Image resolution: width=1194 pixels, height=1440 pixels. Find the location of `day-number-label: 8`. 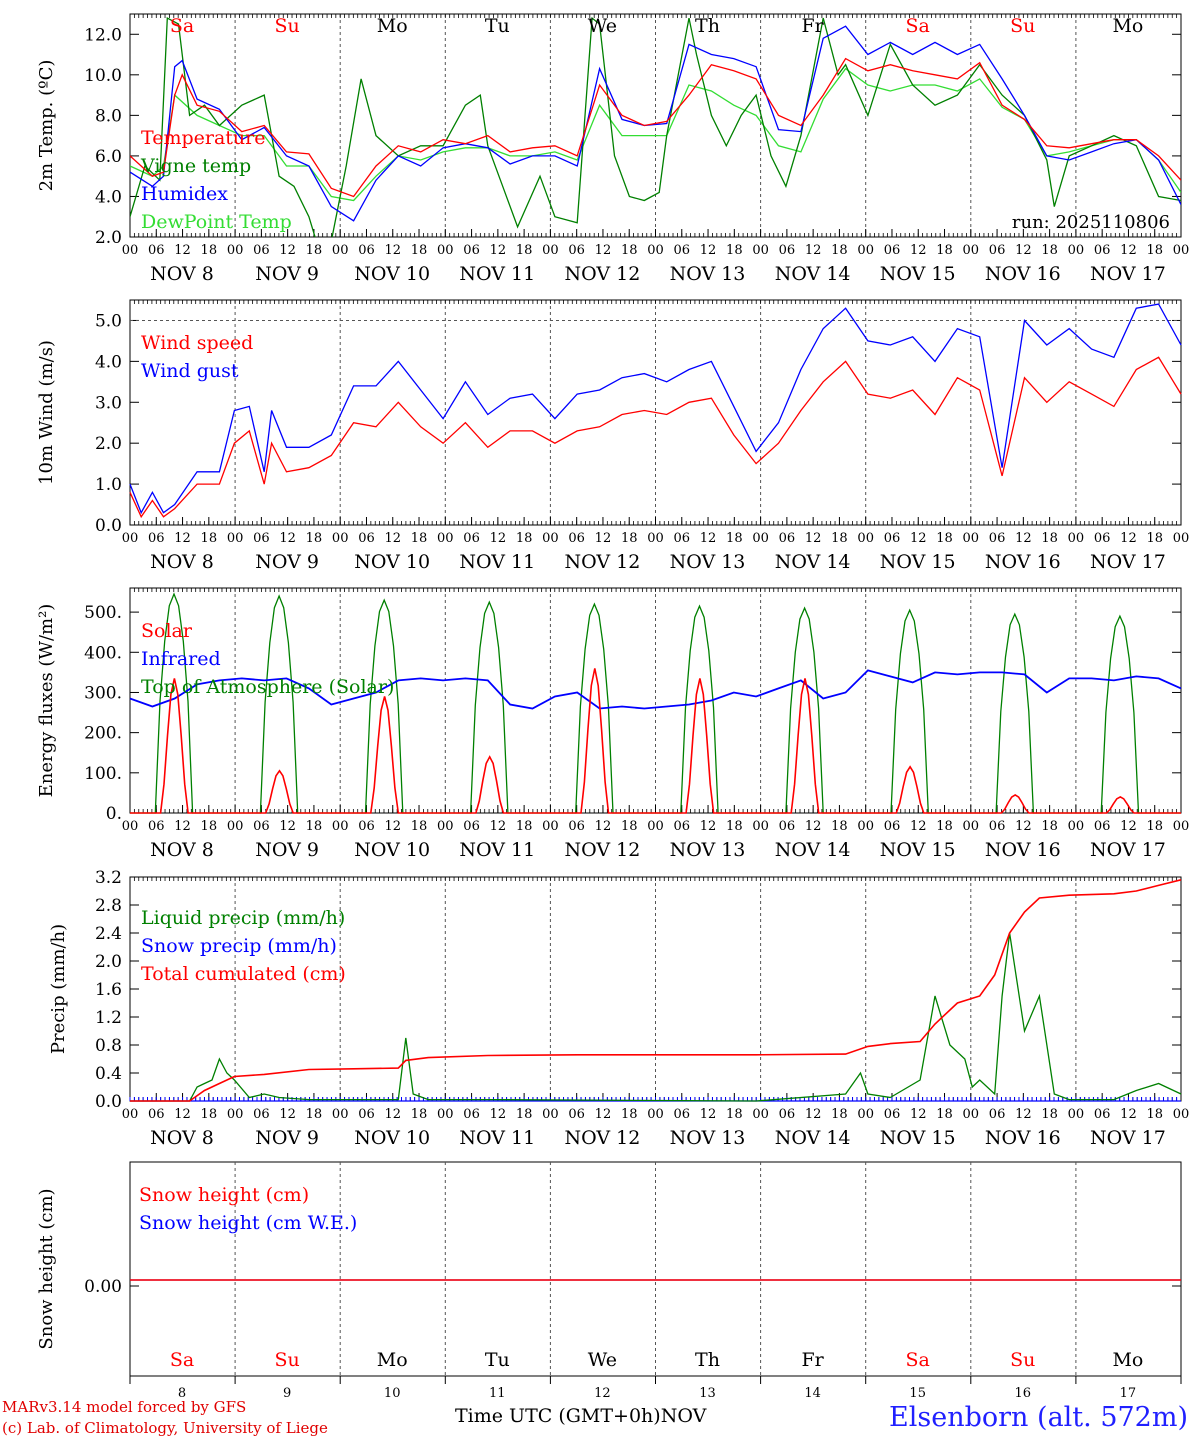

day-number-label: 8 is located at coordinates (182, 1393).